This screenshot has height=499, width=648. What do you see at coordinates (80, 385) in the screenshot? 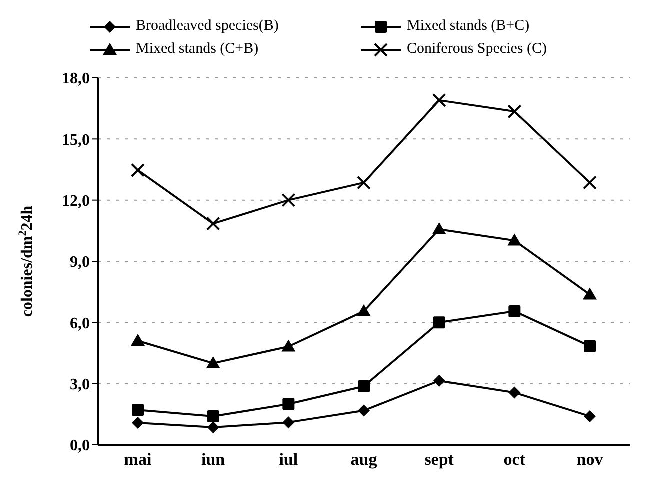
I see `y-tick-label: 3,0` at bounding box center [80, 385].